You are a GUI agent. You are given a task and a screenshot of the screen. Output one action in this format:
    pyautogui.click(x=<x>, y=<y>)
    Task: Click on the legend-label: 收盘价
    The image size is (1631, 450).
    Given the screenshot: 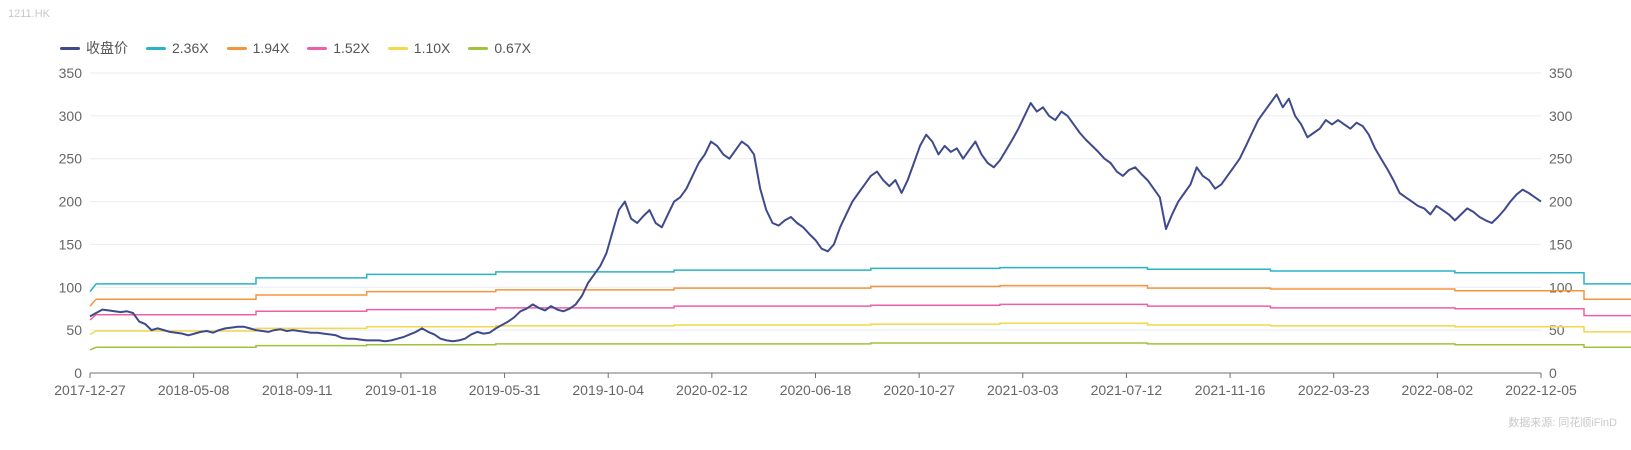 What is the action you would take?
    pyautogui.click(x=107, y=48)
    